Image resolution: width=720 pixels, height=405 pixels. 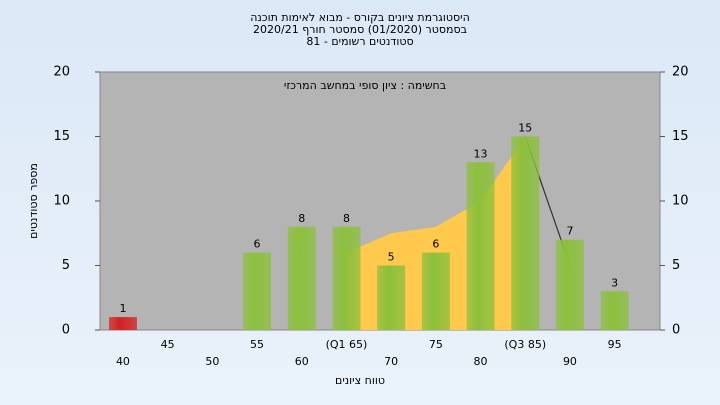 What do you see at coordinates (615, 344) in the screenshot?
I see `x-tick-label: 95` at bounding box center [615, 344].